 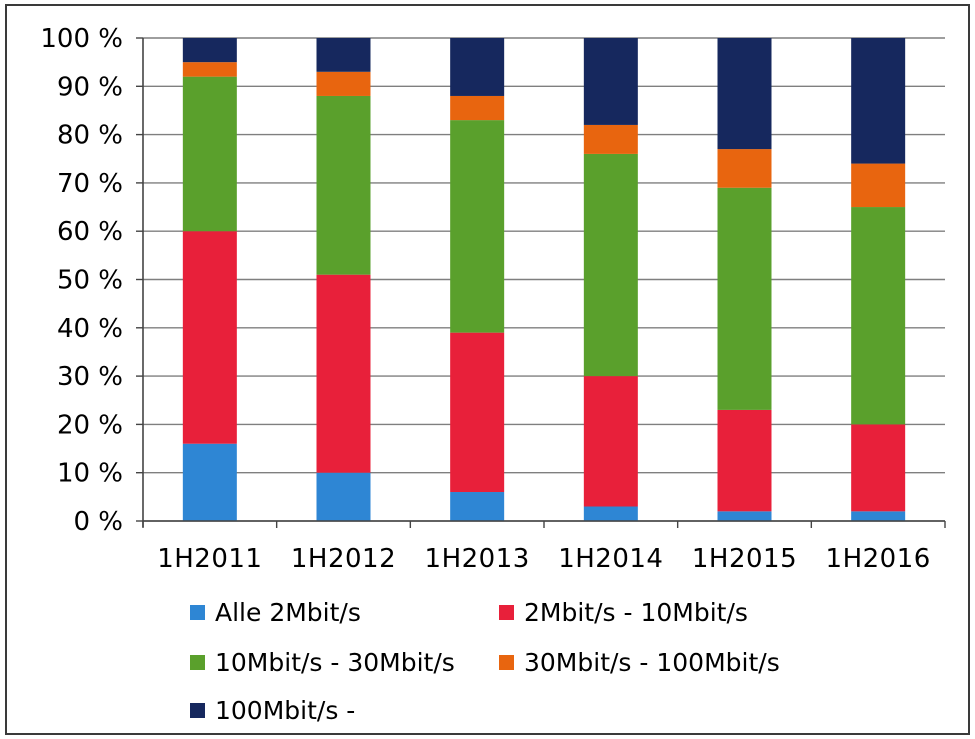 I want to click on legend-item-30-100mbit: 30Mbit/s - 100Mbit/s, so click(x=639, y=662).